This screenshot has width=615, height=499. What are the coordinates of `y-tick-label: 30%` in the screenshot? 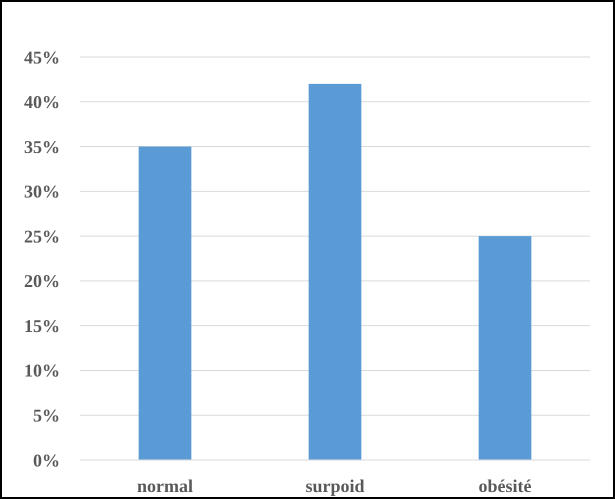 It's located at (42, 192).